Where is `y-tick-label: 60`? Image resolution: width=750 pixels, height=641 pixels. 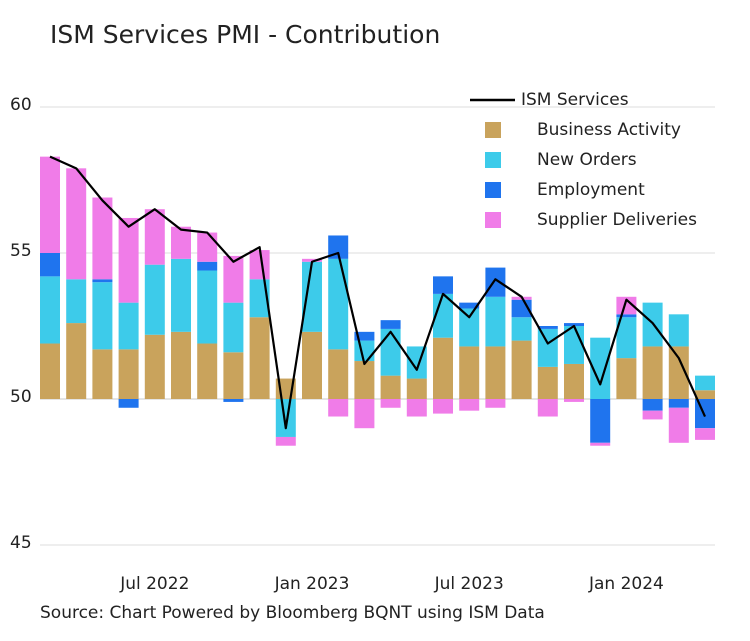 y-tick-label: 60 is located at coordinates (21, 105).